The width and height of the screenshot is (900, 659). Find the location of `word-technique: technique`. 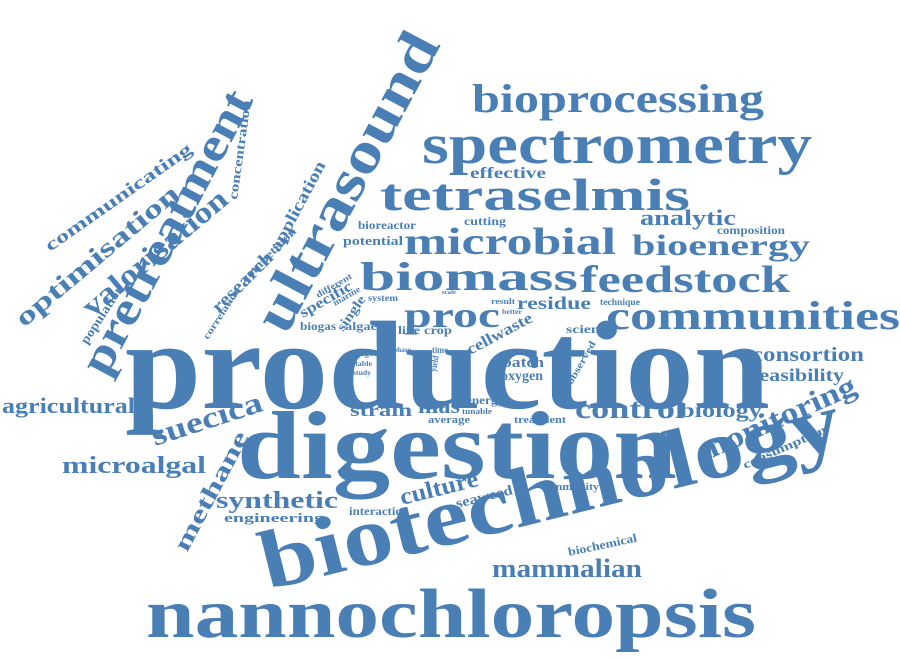

word-technique: technique is located at coordinates (620, 302).